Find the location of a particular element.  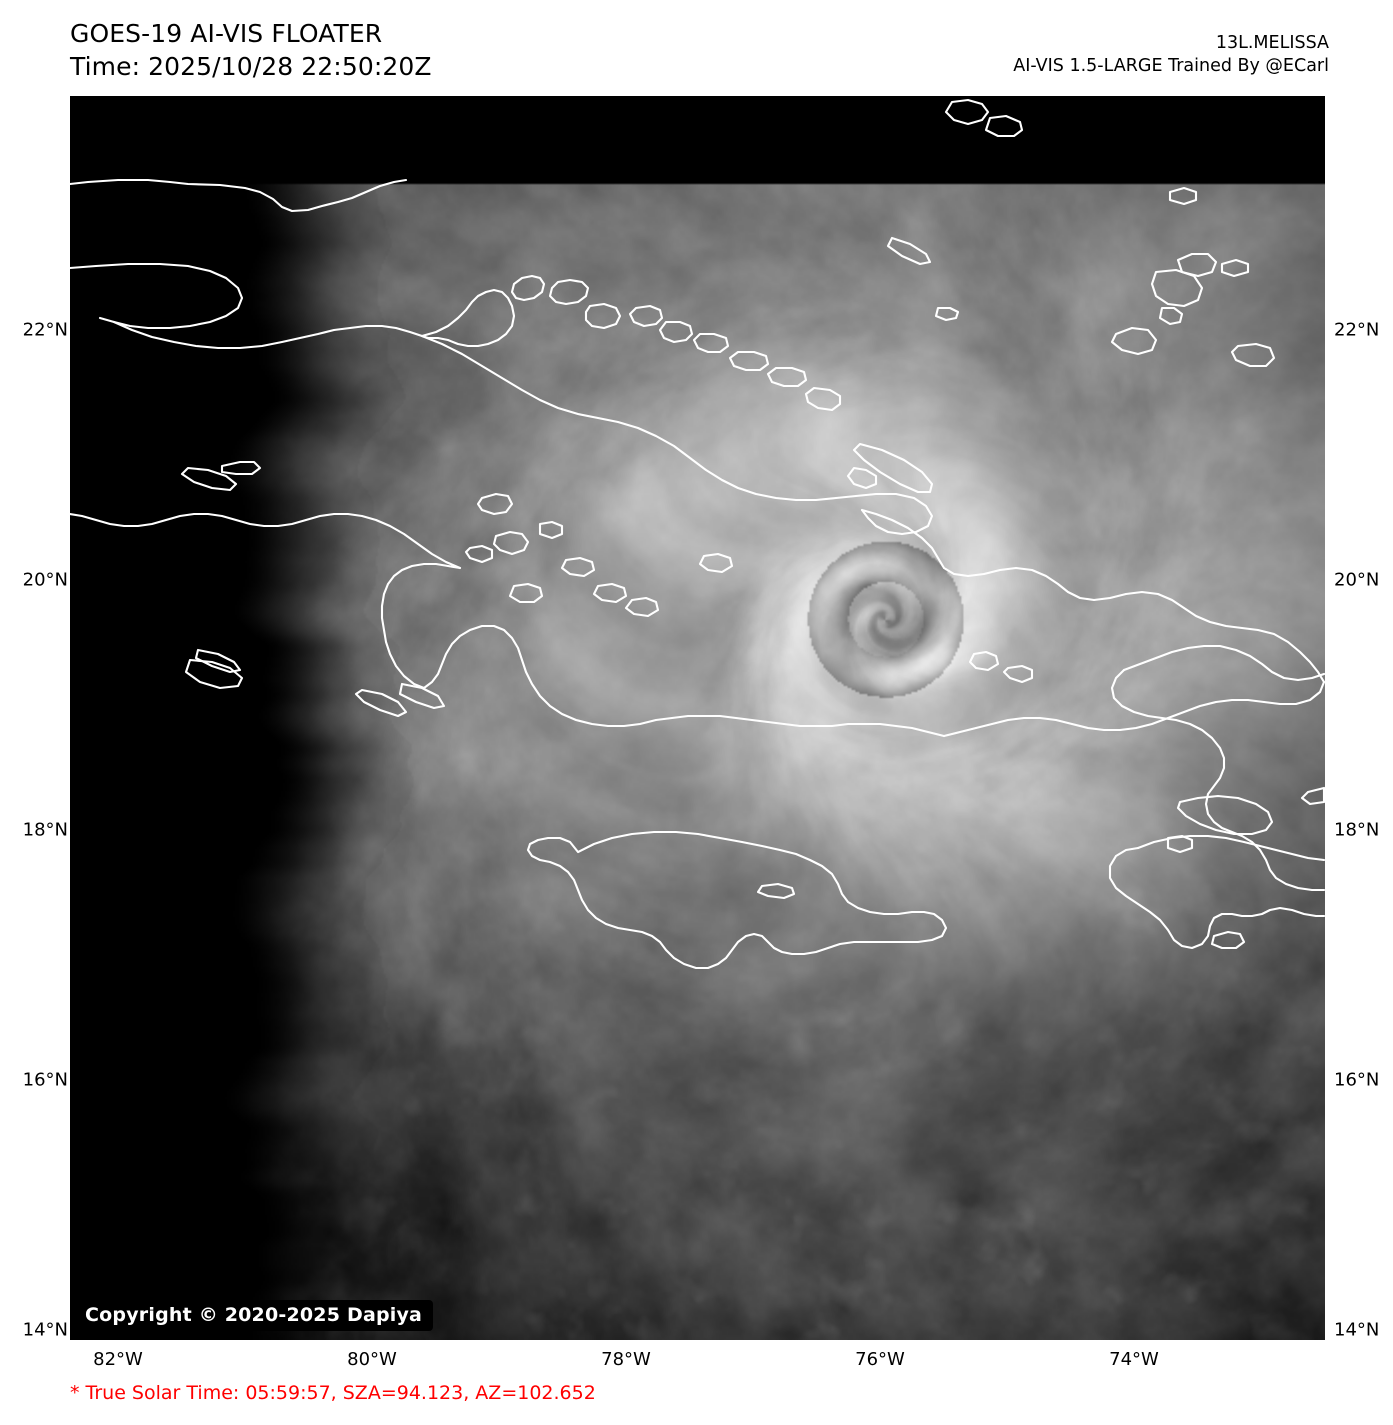

timestamp-label: Time: 2025/10/28 22:50:20Z is located at coordinates (251, 66).